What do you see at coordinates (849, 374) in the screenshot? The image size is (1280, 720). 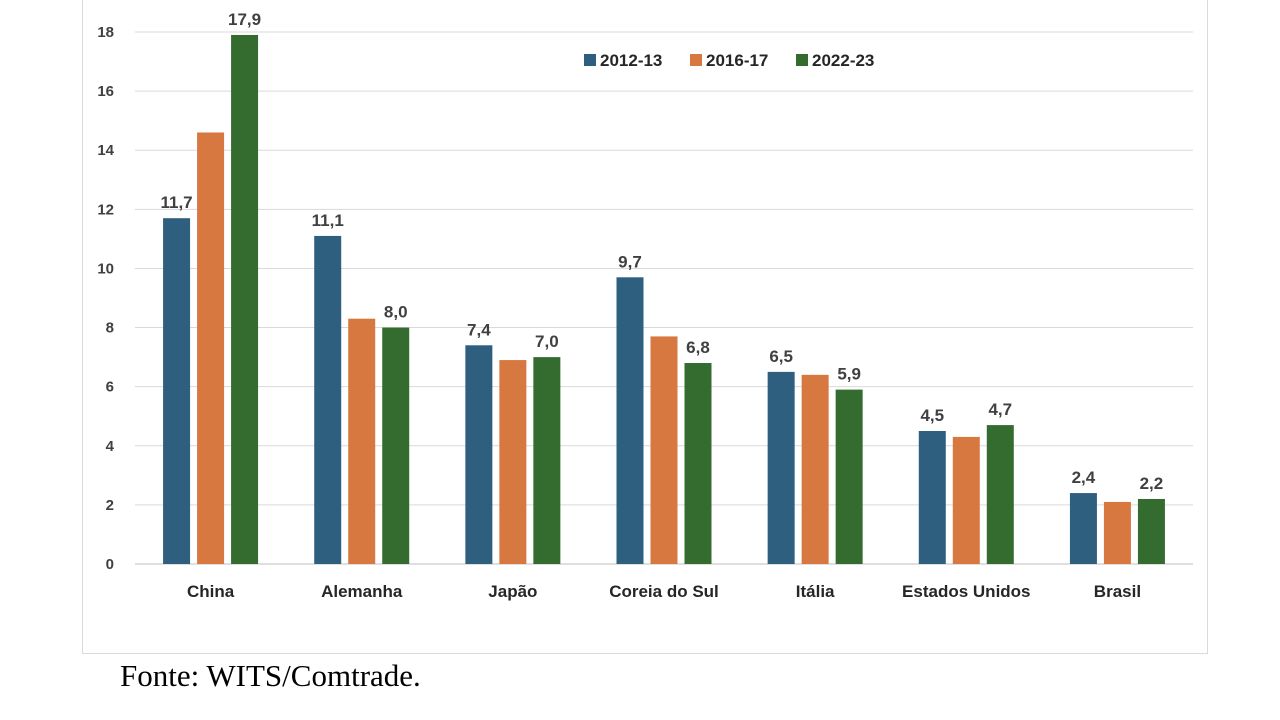 I see `data-label: 5,9` at bounding box center [849, 374].